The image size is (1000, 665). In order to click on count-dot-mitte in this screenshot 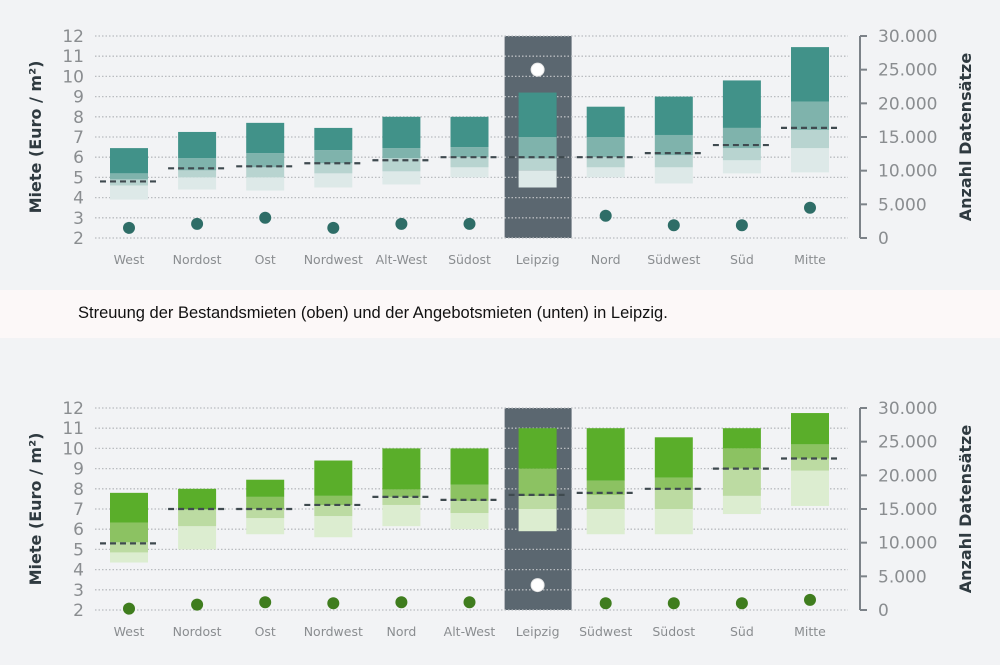, I will do `click(810, 207)`.